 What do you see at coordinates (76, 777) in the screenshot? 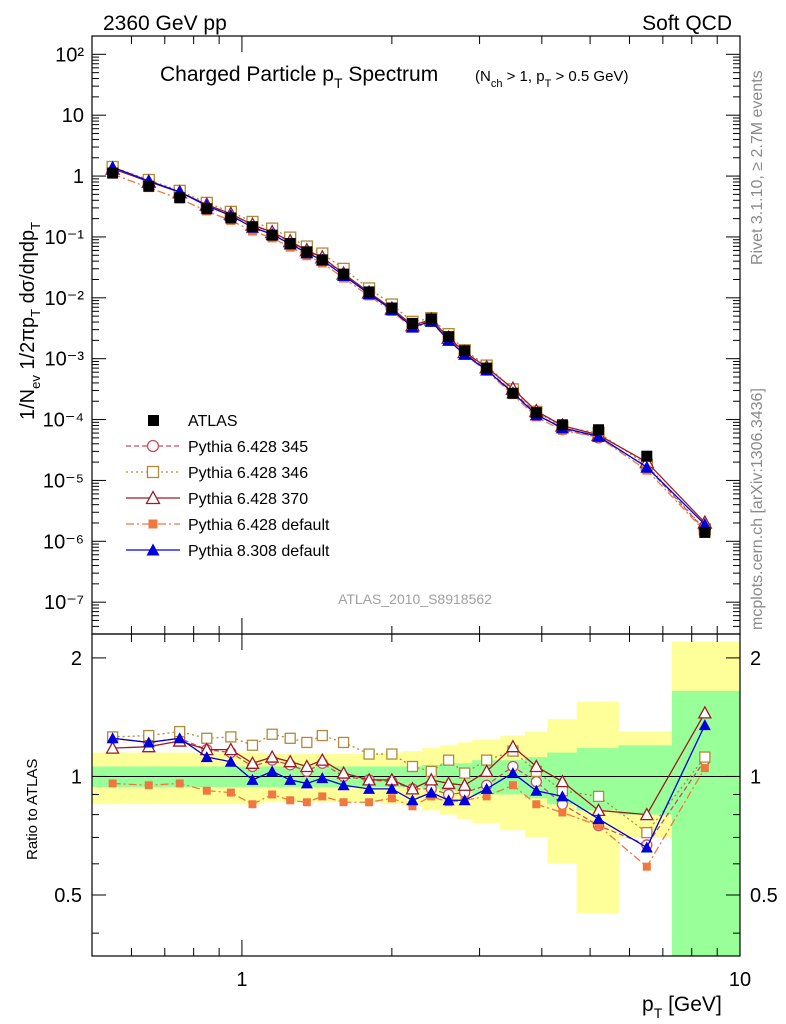
I see `ratio-y-tick-label: 1` at bounding box center [76, 777].